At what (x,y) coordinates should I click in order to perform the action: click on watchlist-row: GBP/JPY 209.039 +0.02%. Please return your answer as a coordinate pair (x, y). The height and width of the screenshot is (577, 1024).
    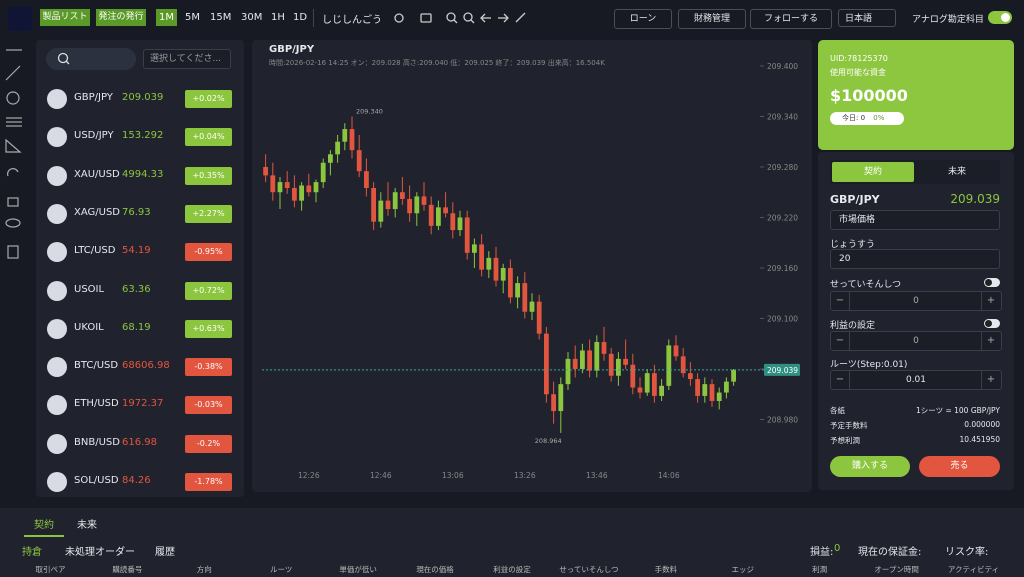
    Looking at the image, I should click on (140, 99).